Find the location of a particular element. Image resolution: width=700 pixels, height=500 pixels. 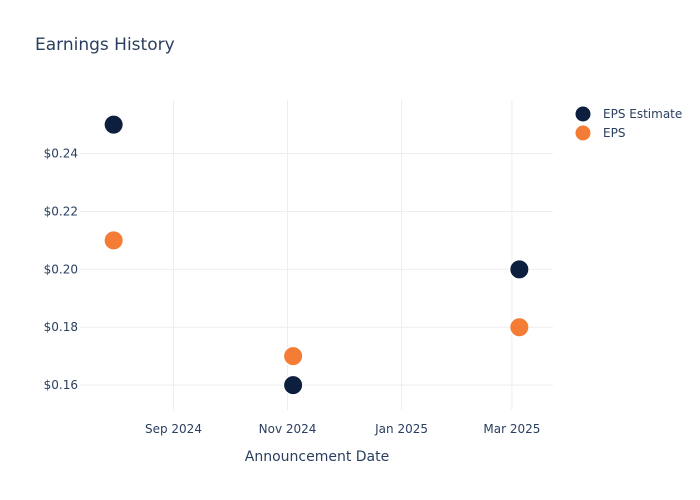

x-tick-label: Mar 2025 is located at coordinates (511, 429).